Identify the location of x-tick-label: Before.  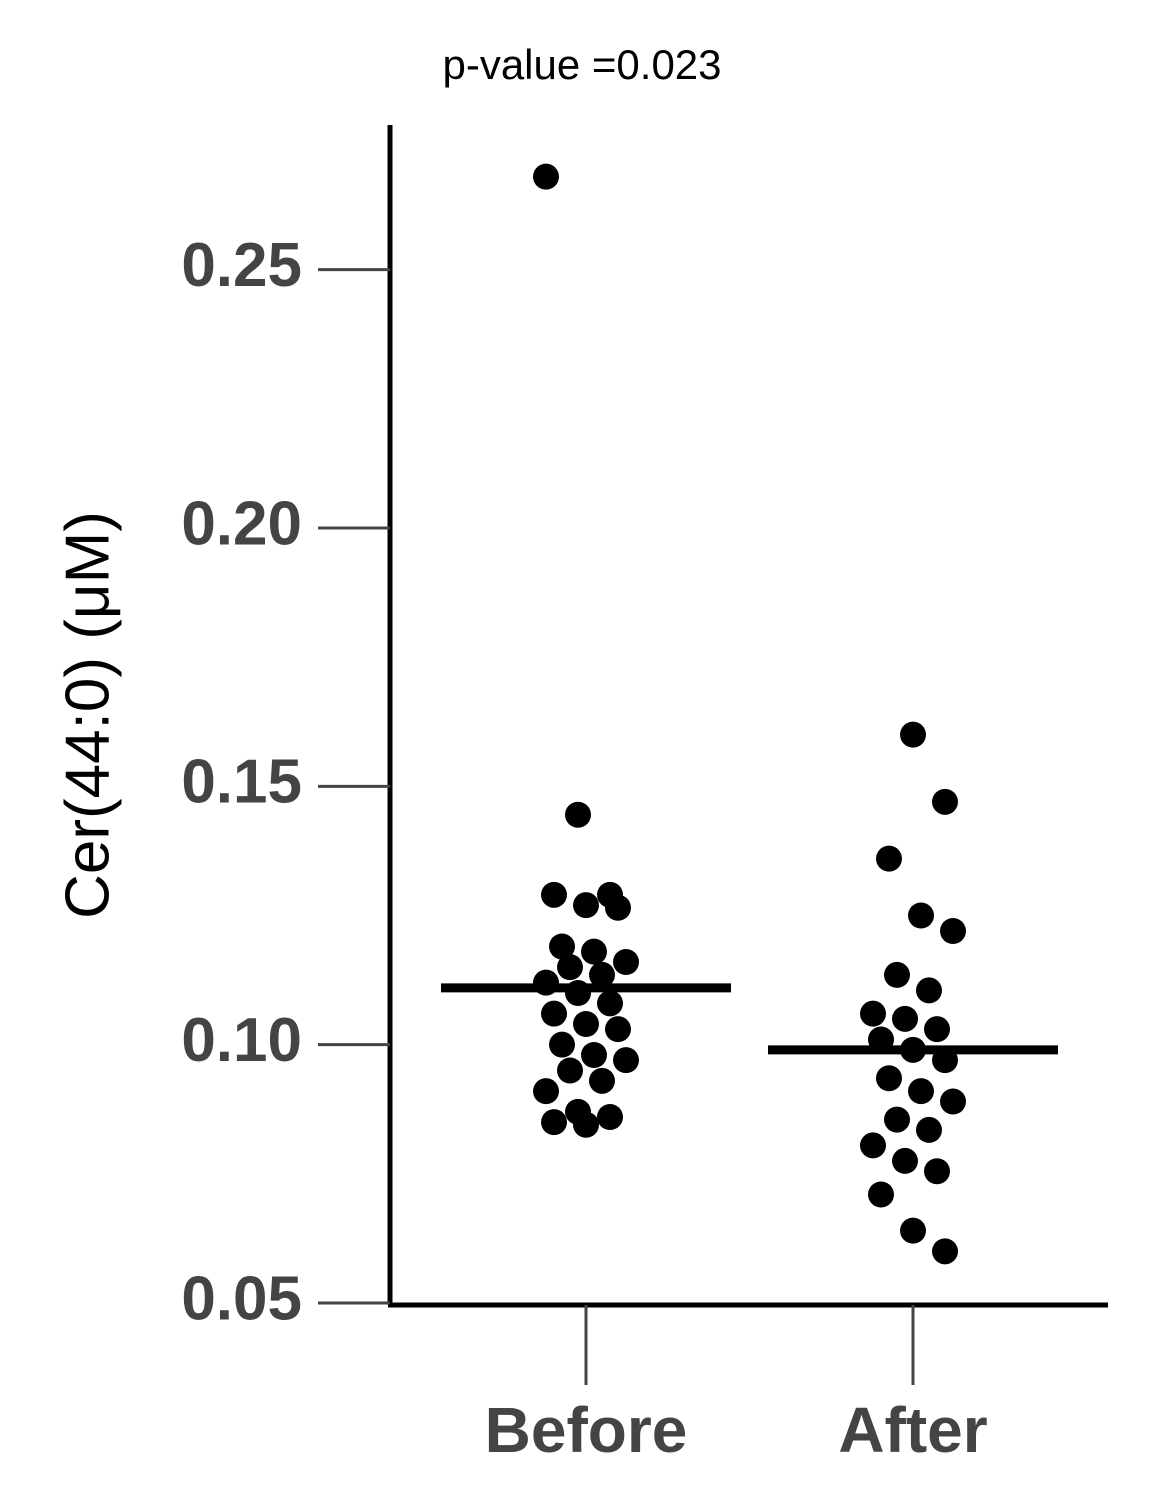
(586, 1430).